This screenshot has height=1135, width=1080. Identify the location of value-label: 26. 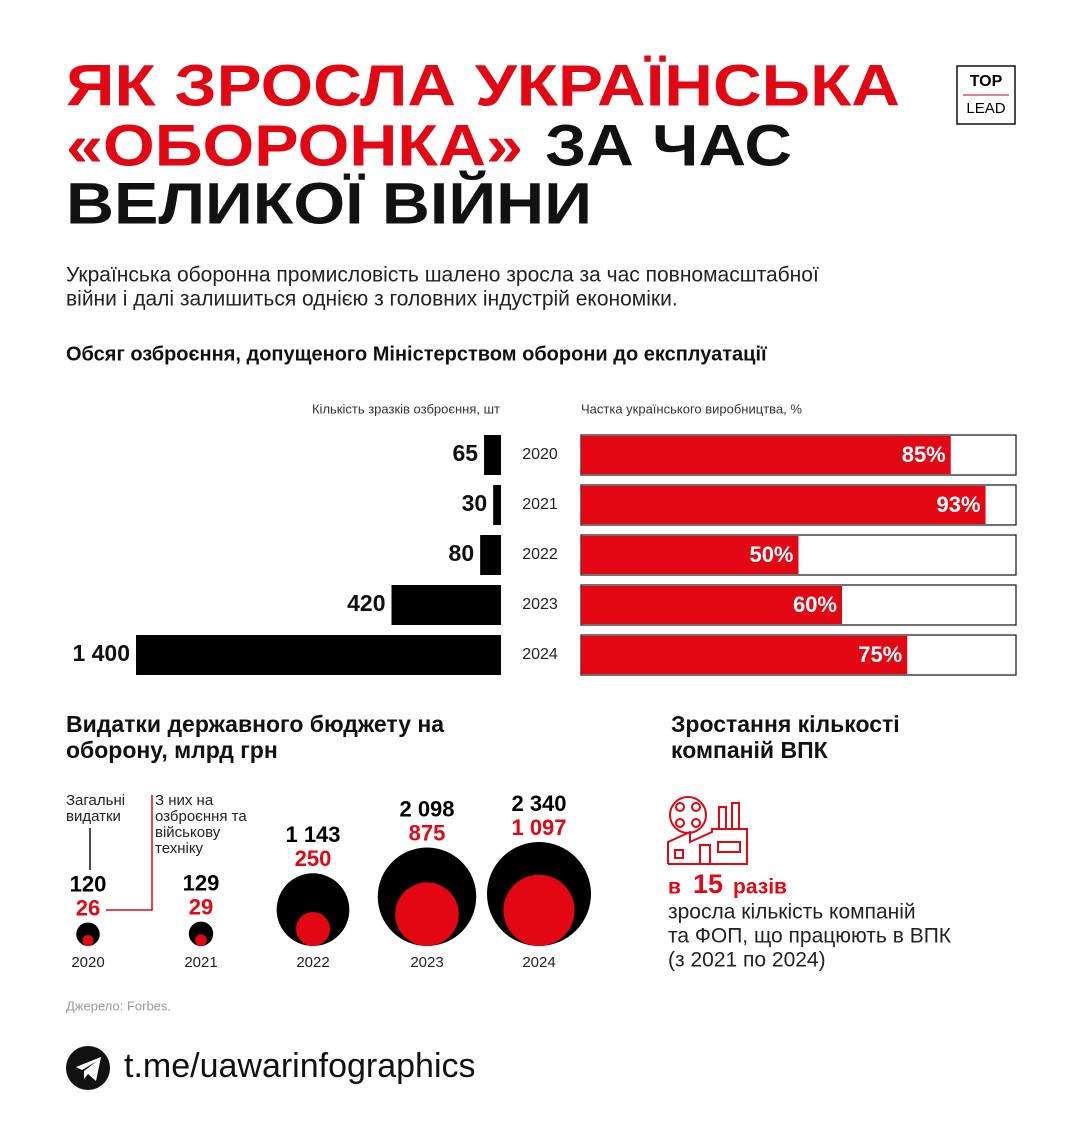
(88, 907).